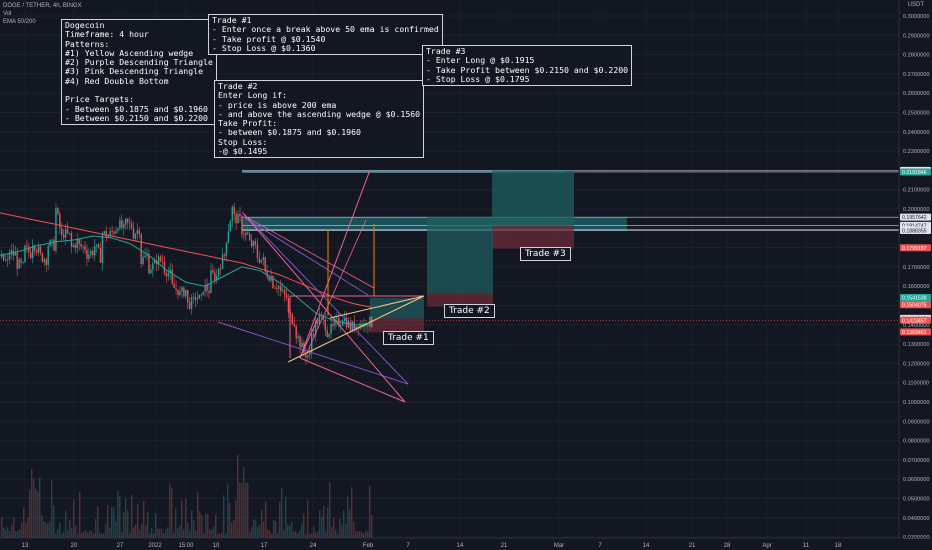 Image resolution: width=932 pixels, height=550 pixels. What do you see at coordinates (19, 22) in the screenshot?
I see `ema-indicator-label: EMA 50/200` at bounding box center [19, 22].